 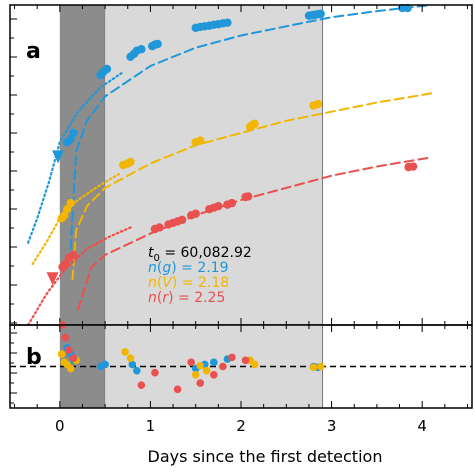 I want to click on x-tick-label: 2, so click(x=241, y=426).